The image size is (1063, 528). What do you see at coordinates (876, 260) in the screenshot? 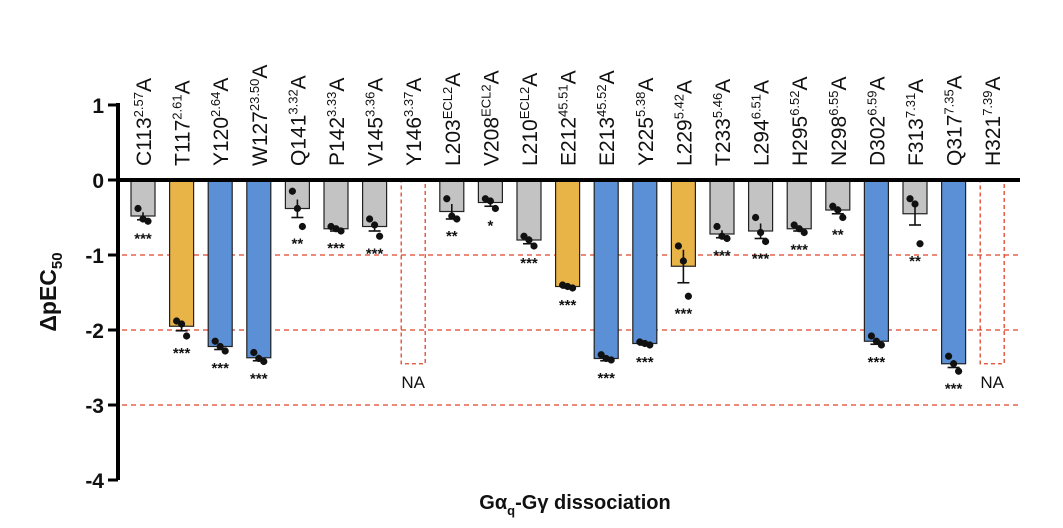
I see `bar-d302` at bounding box center [876, 260].